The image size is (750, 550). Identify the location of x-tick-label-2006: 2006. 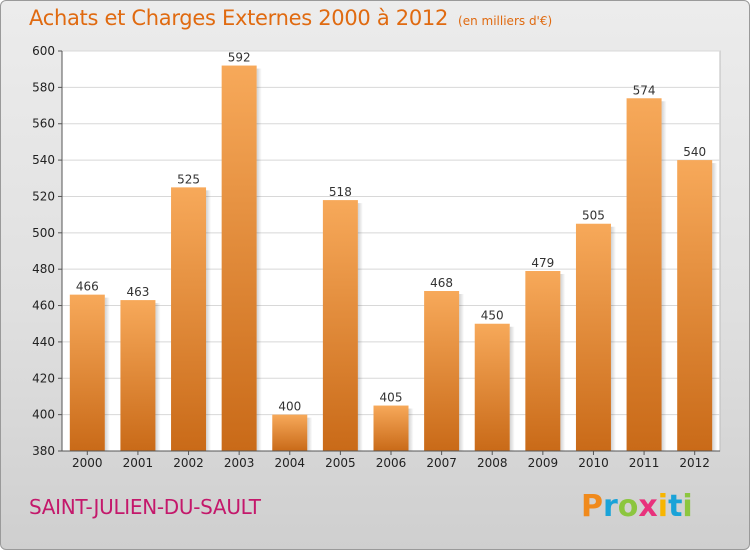
(391, 463).